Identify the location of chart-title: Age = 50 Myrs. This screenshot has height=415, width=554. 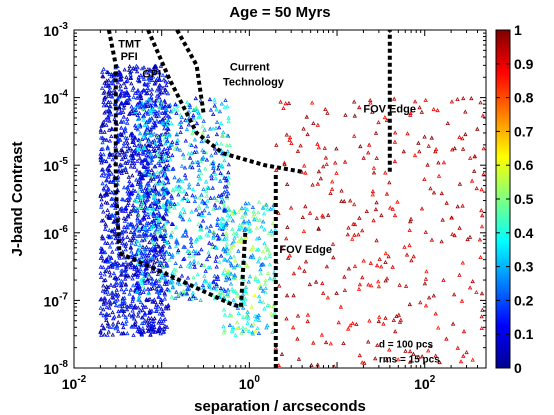
(279, 12).